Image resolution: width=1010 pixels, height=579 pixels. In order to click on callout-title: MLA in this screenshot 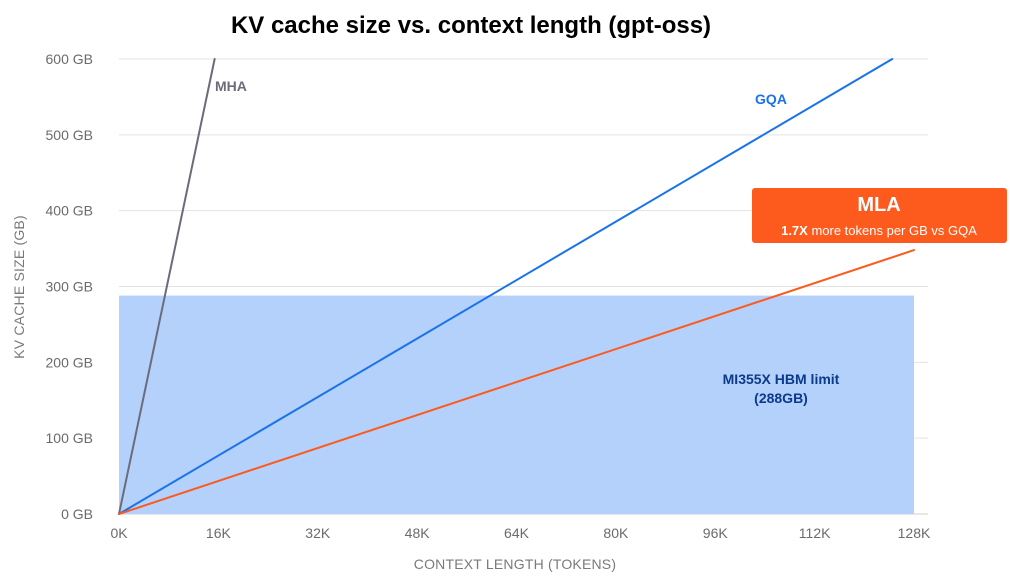, I will do `click(878, 205)`.